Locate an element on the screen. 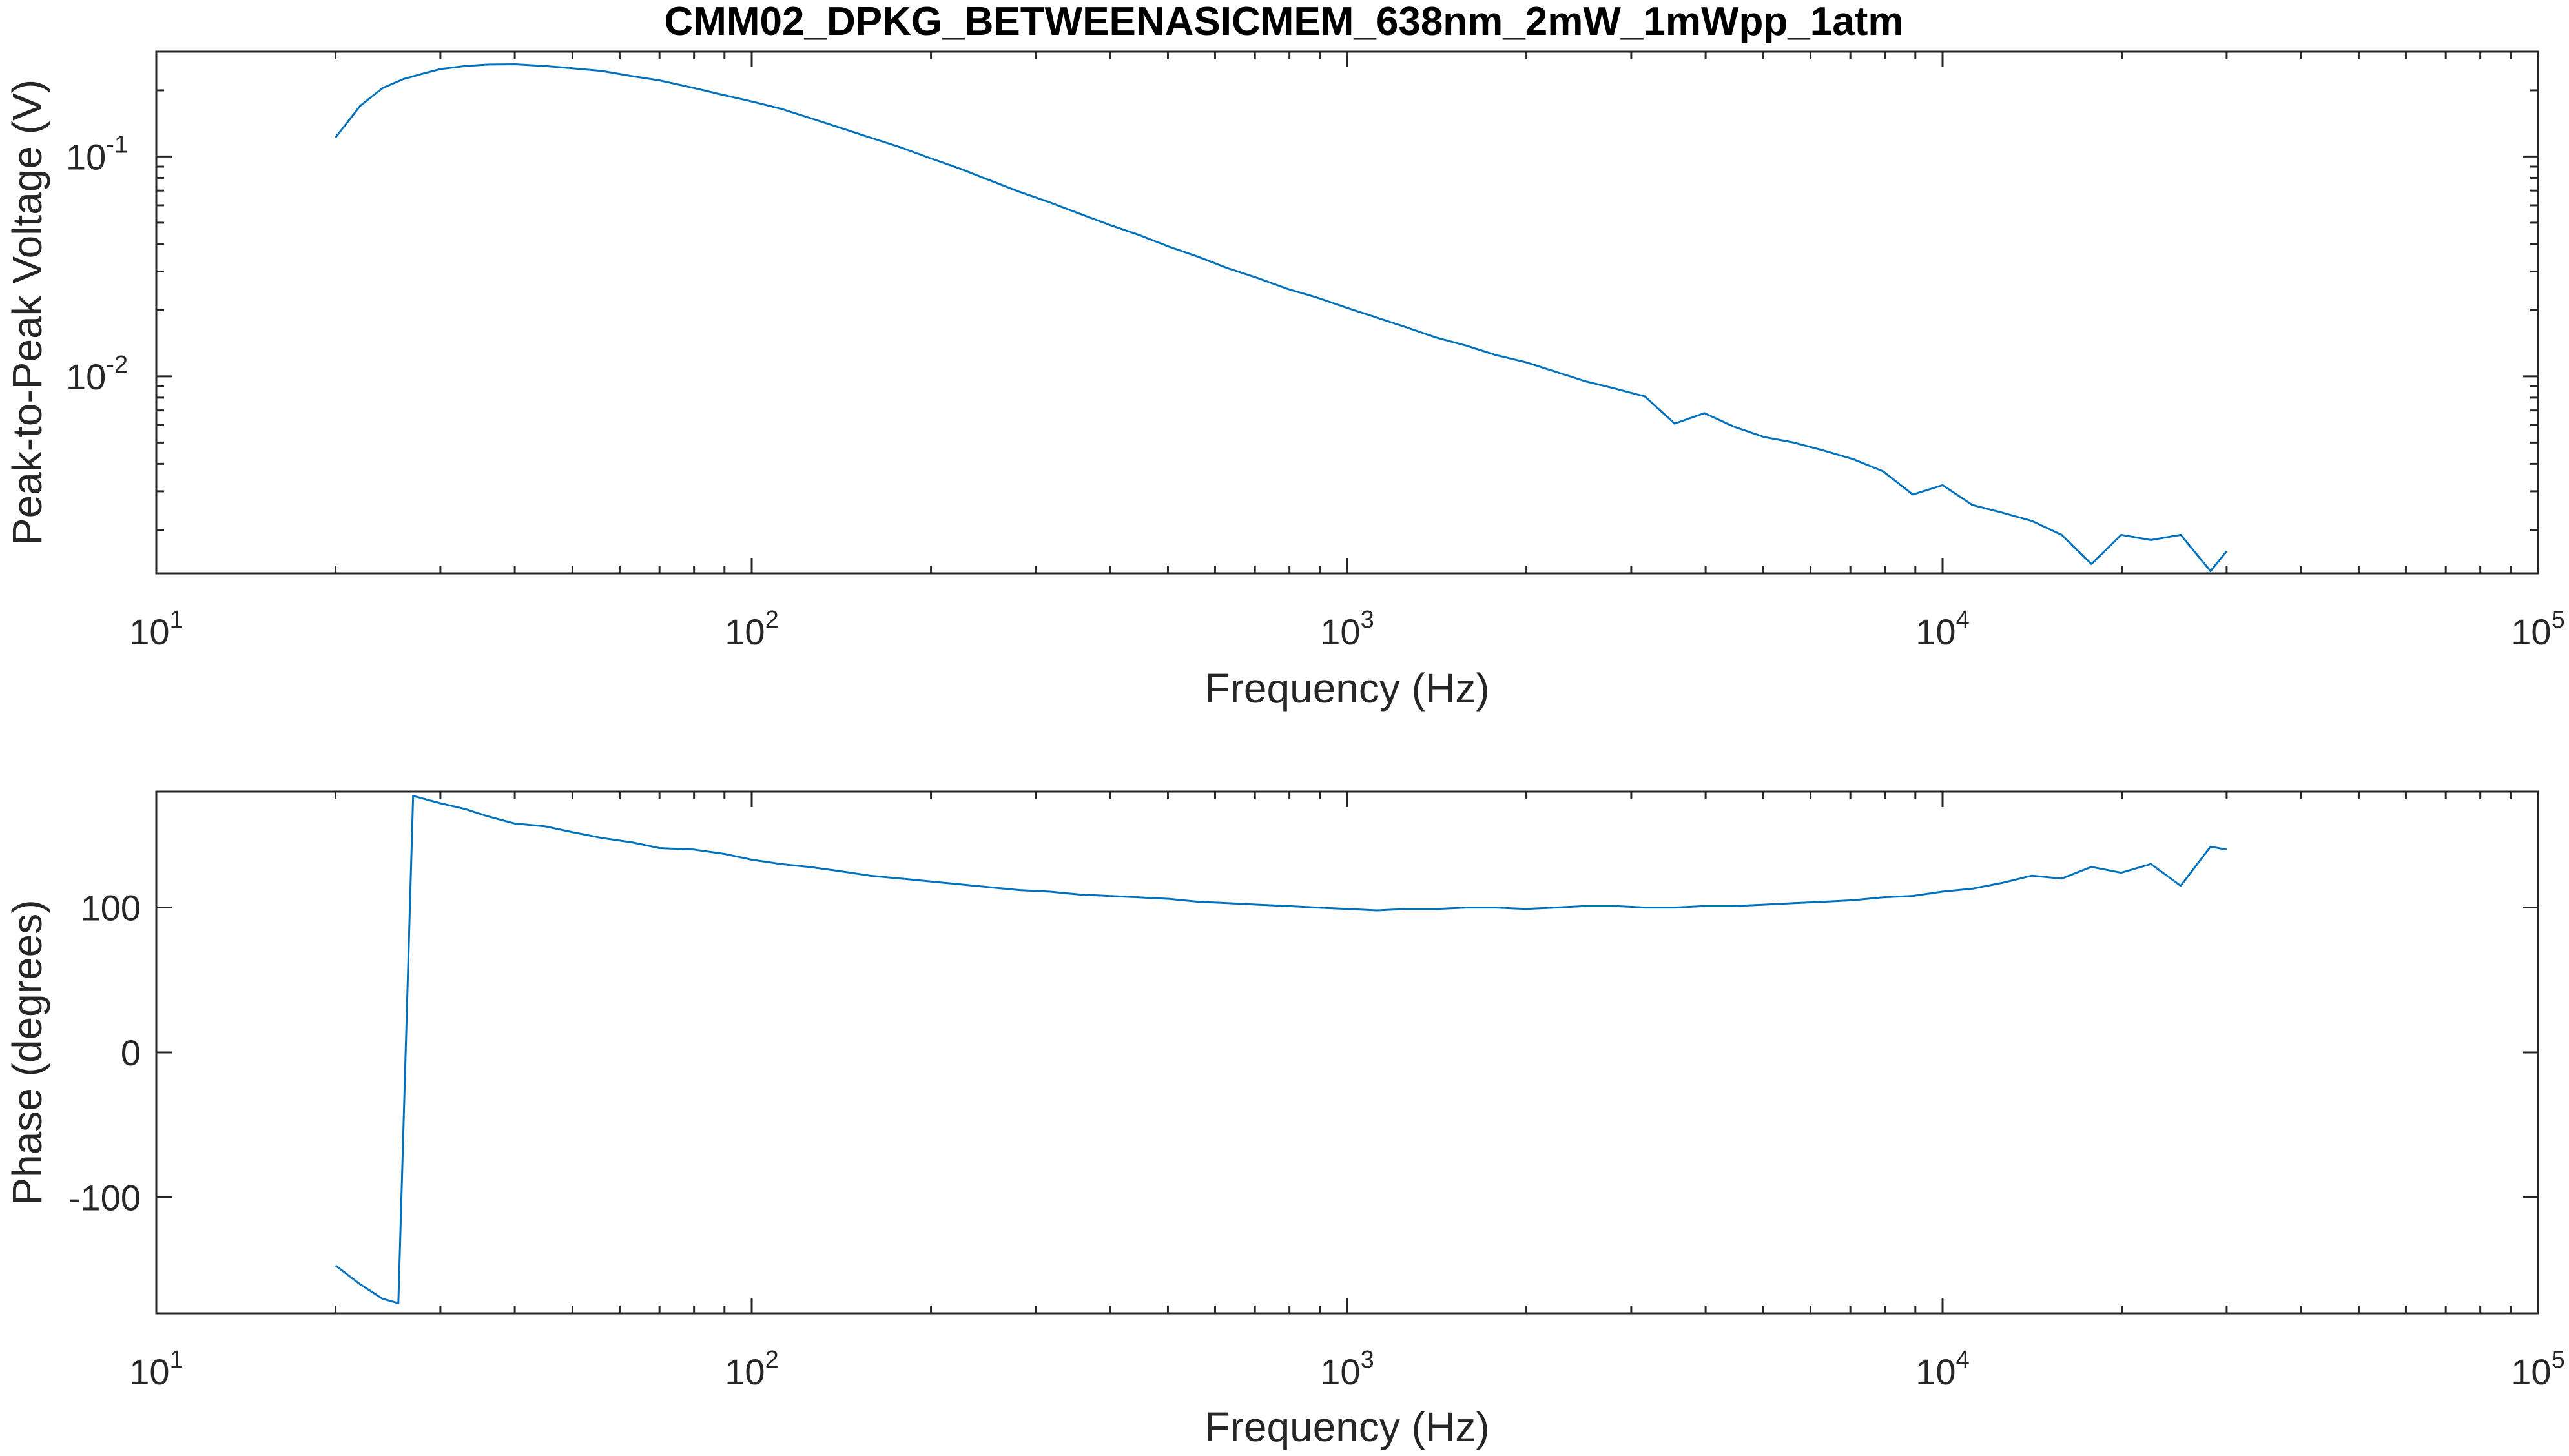 Image resolution: width=2569 pixels, height=1456 pixels. y-tick-label: -100 is located at coordinates (105, 1197).